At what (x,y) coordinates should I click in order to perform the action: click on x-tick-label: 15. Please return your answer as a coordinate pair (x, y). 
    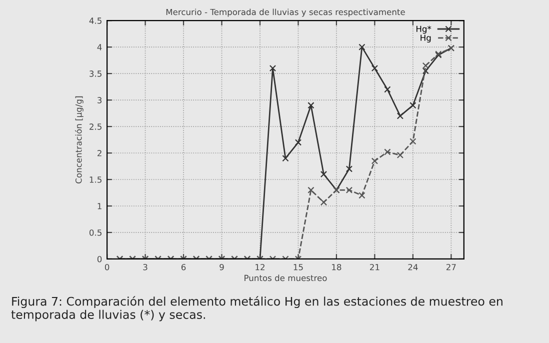
    Looking at the image, I should click on (298, 267).